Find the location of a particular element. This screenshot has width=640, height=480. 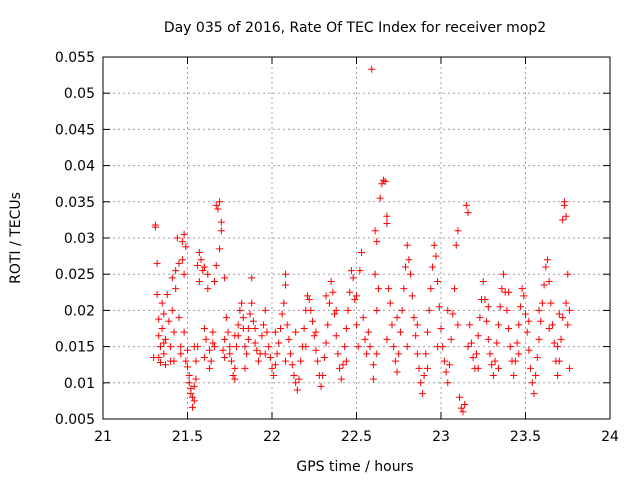

x-tick-label: 23.5 is located at coordinates (525, 437).